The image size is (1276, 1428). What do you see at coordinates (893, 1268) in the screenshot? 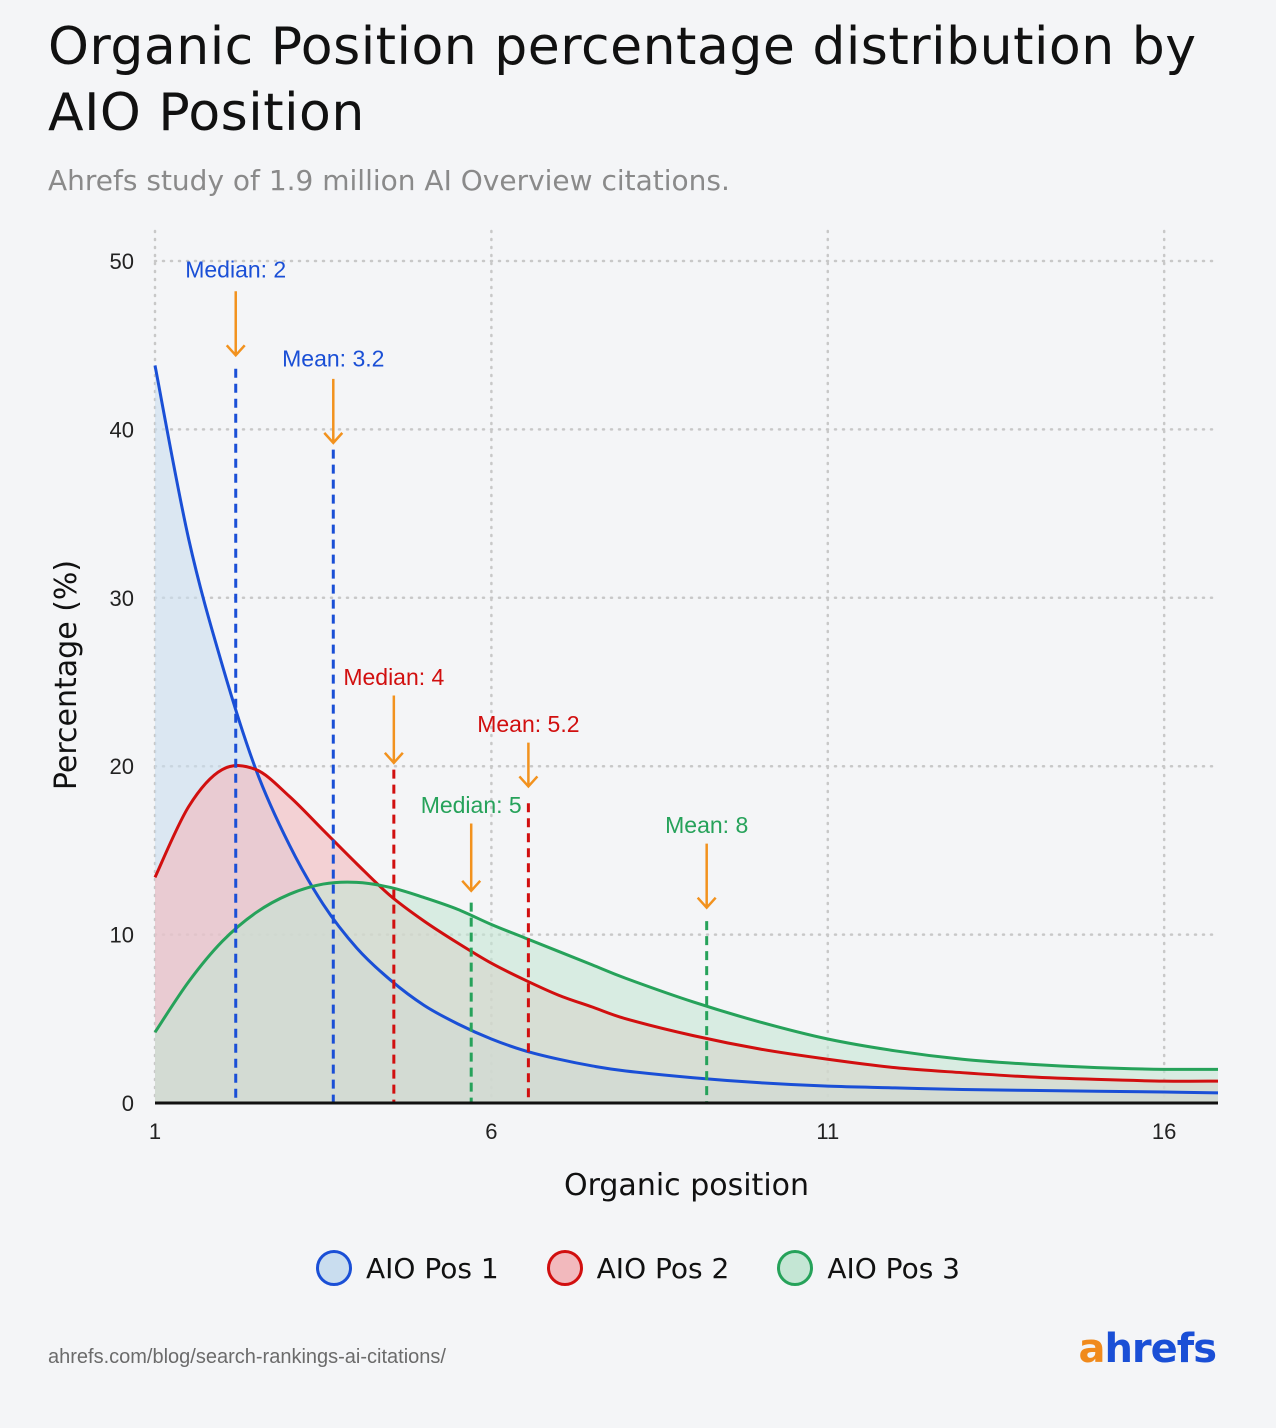
I see `legend-label-pos3: AIO Pos 3` at bounding box center [893, 1268].